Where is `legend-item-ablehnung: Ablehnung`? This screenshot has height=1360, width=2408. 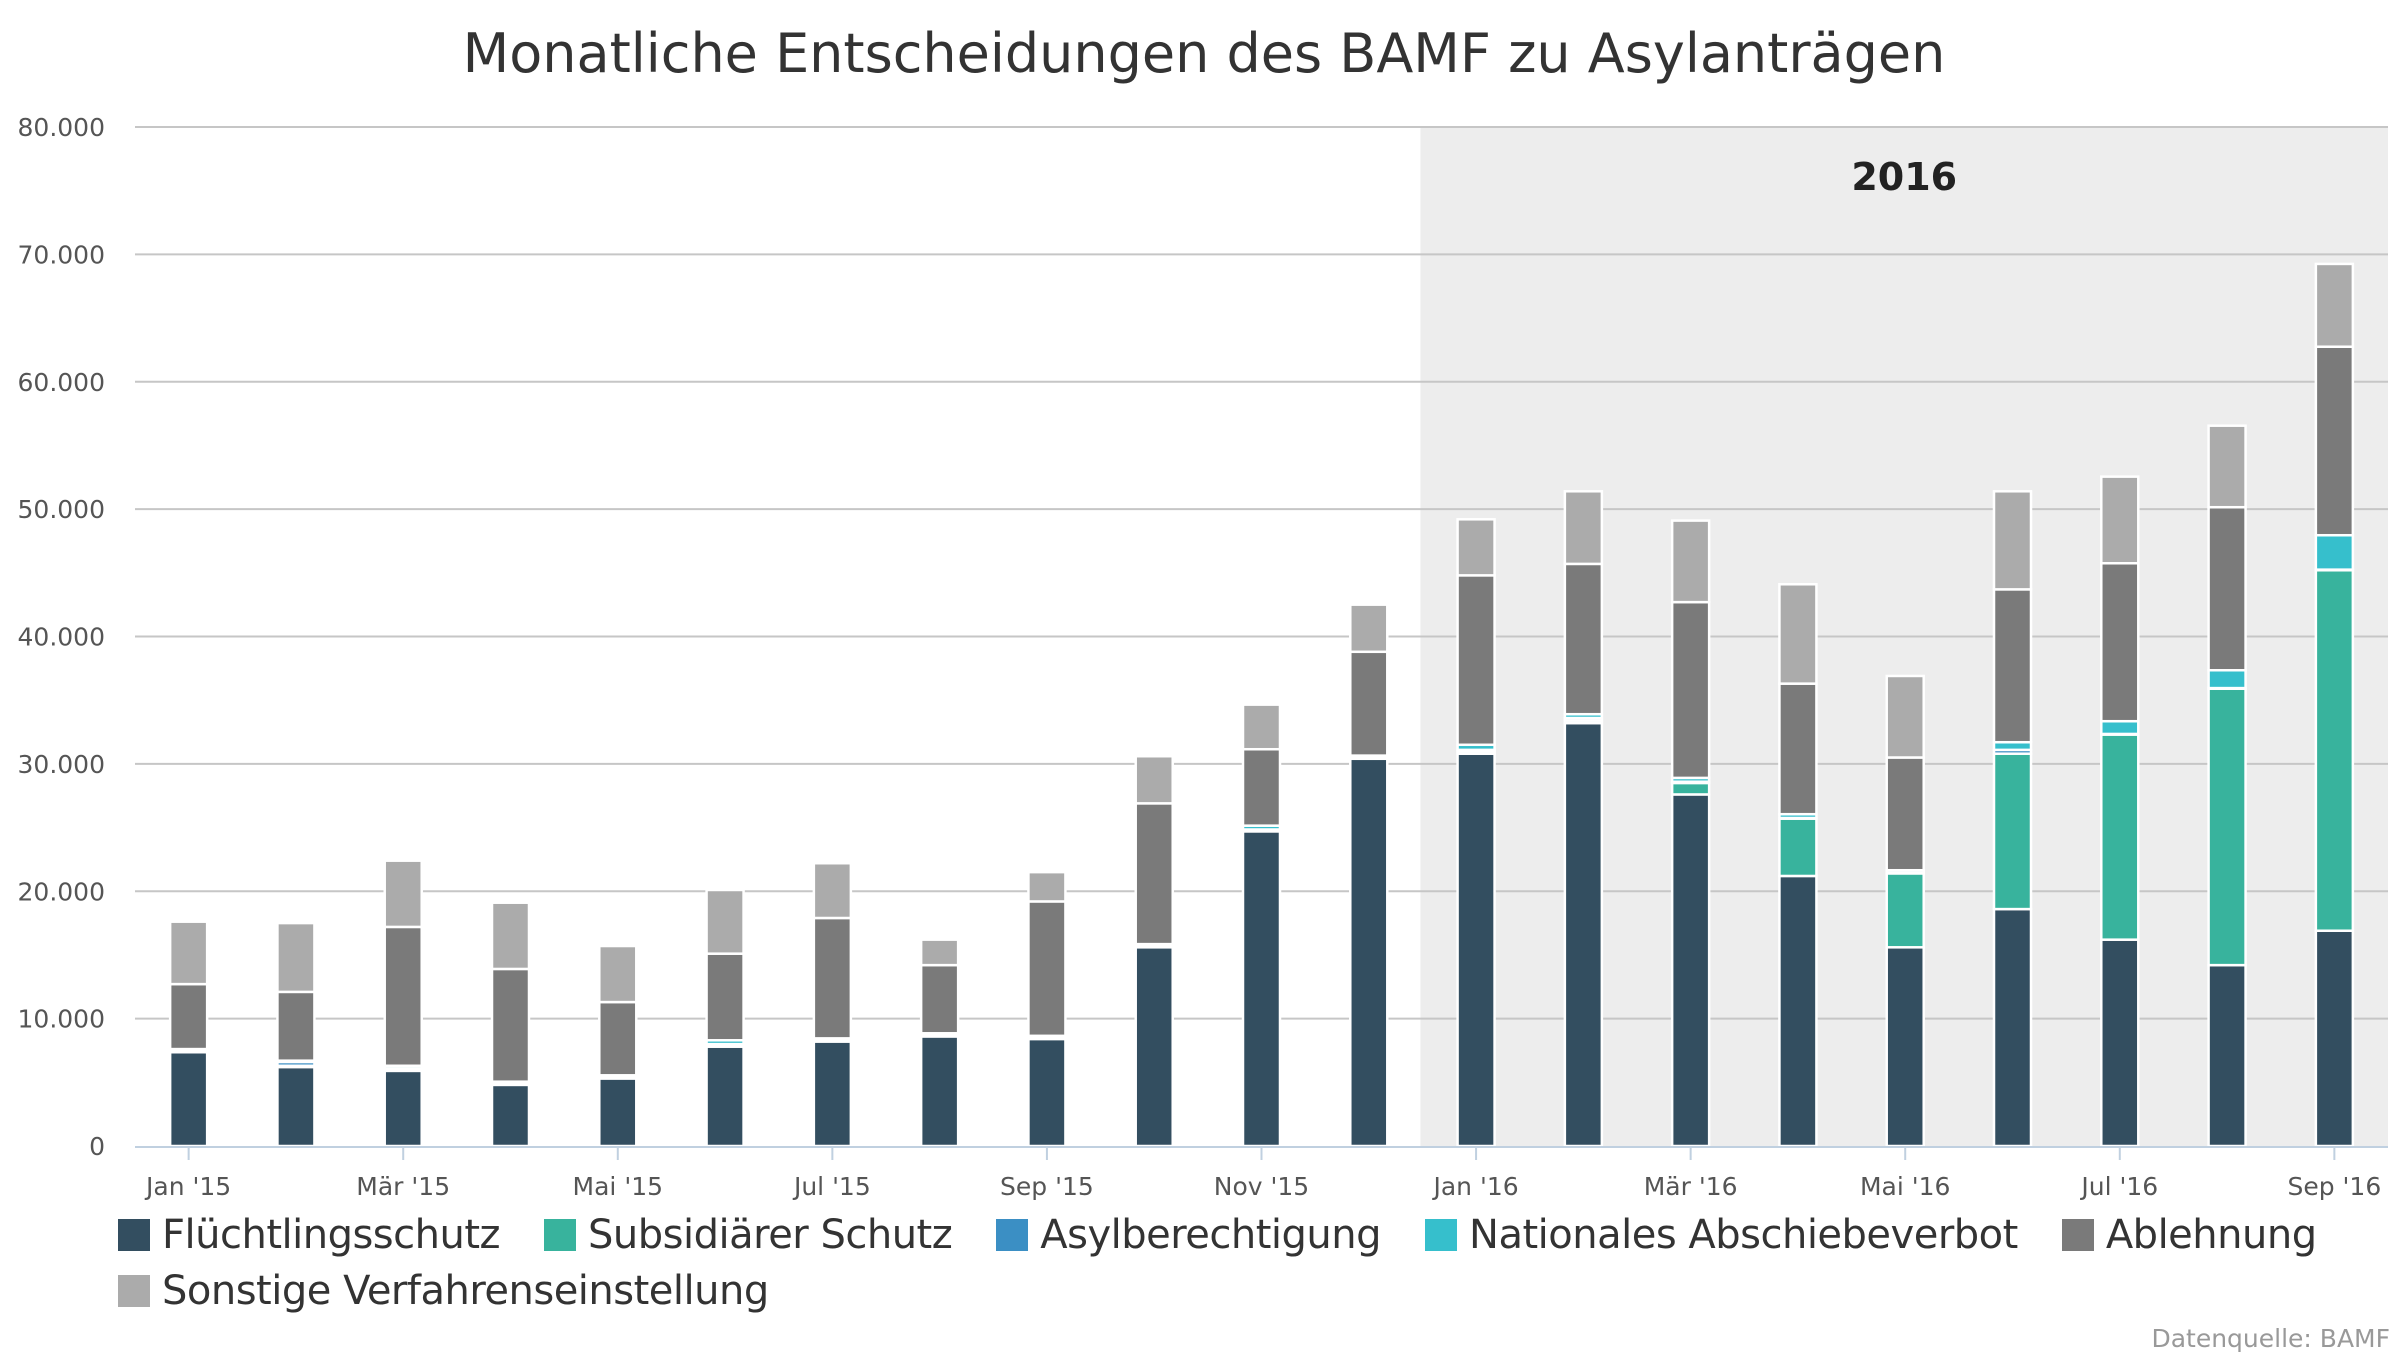 legend-item-ablehnung: Ablehnung is located at coordinates (2189, 1235).